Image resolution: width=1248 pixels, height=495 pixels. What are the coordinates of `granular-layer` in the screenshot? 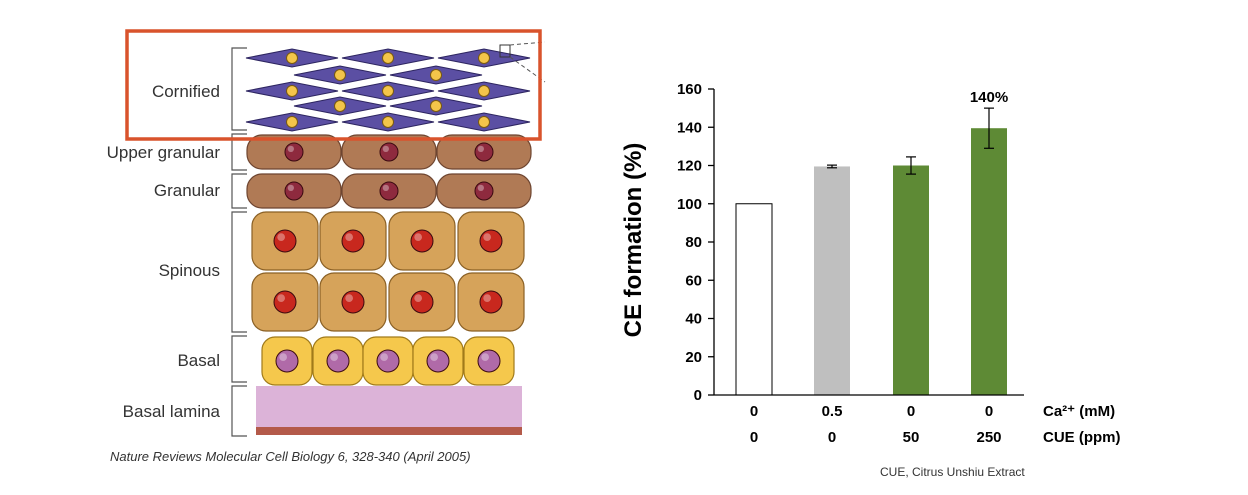 It's located at (389, 191).